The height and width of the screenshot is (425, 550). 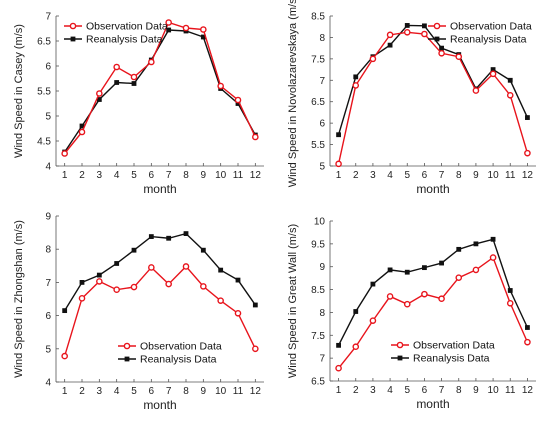 What do you see at coordinates (318, 244) in the screenshot?
I see `y-tick-label: 9.5` at bounding box center [318, 244].